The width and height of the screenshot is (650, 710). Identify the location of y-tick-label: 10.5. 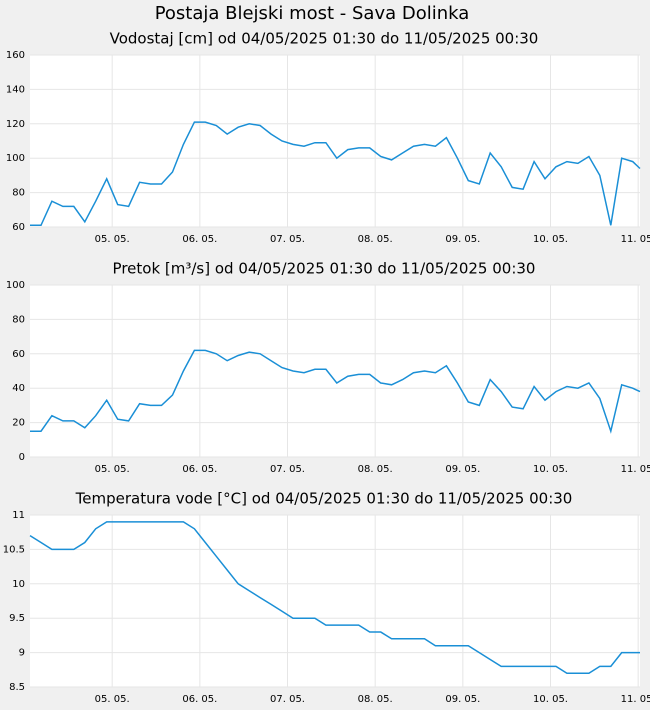
(14, 549).